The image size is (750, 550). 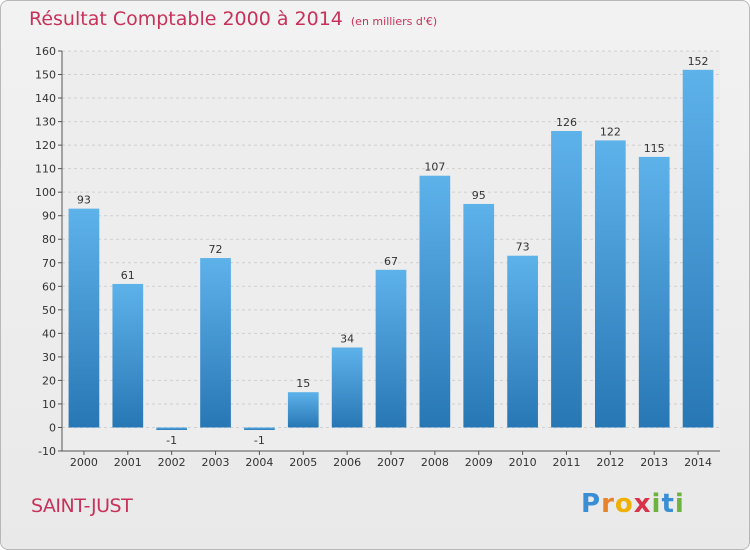 What do you see at coordinates (45, 169) in the screenshot?
I see `y-tick-label: 110` at bounding box center [45, 169].